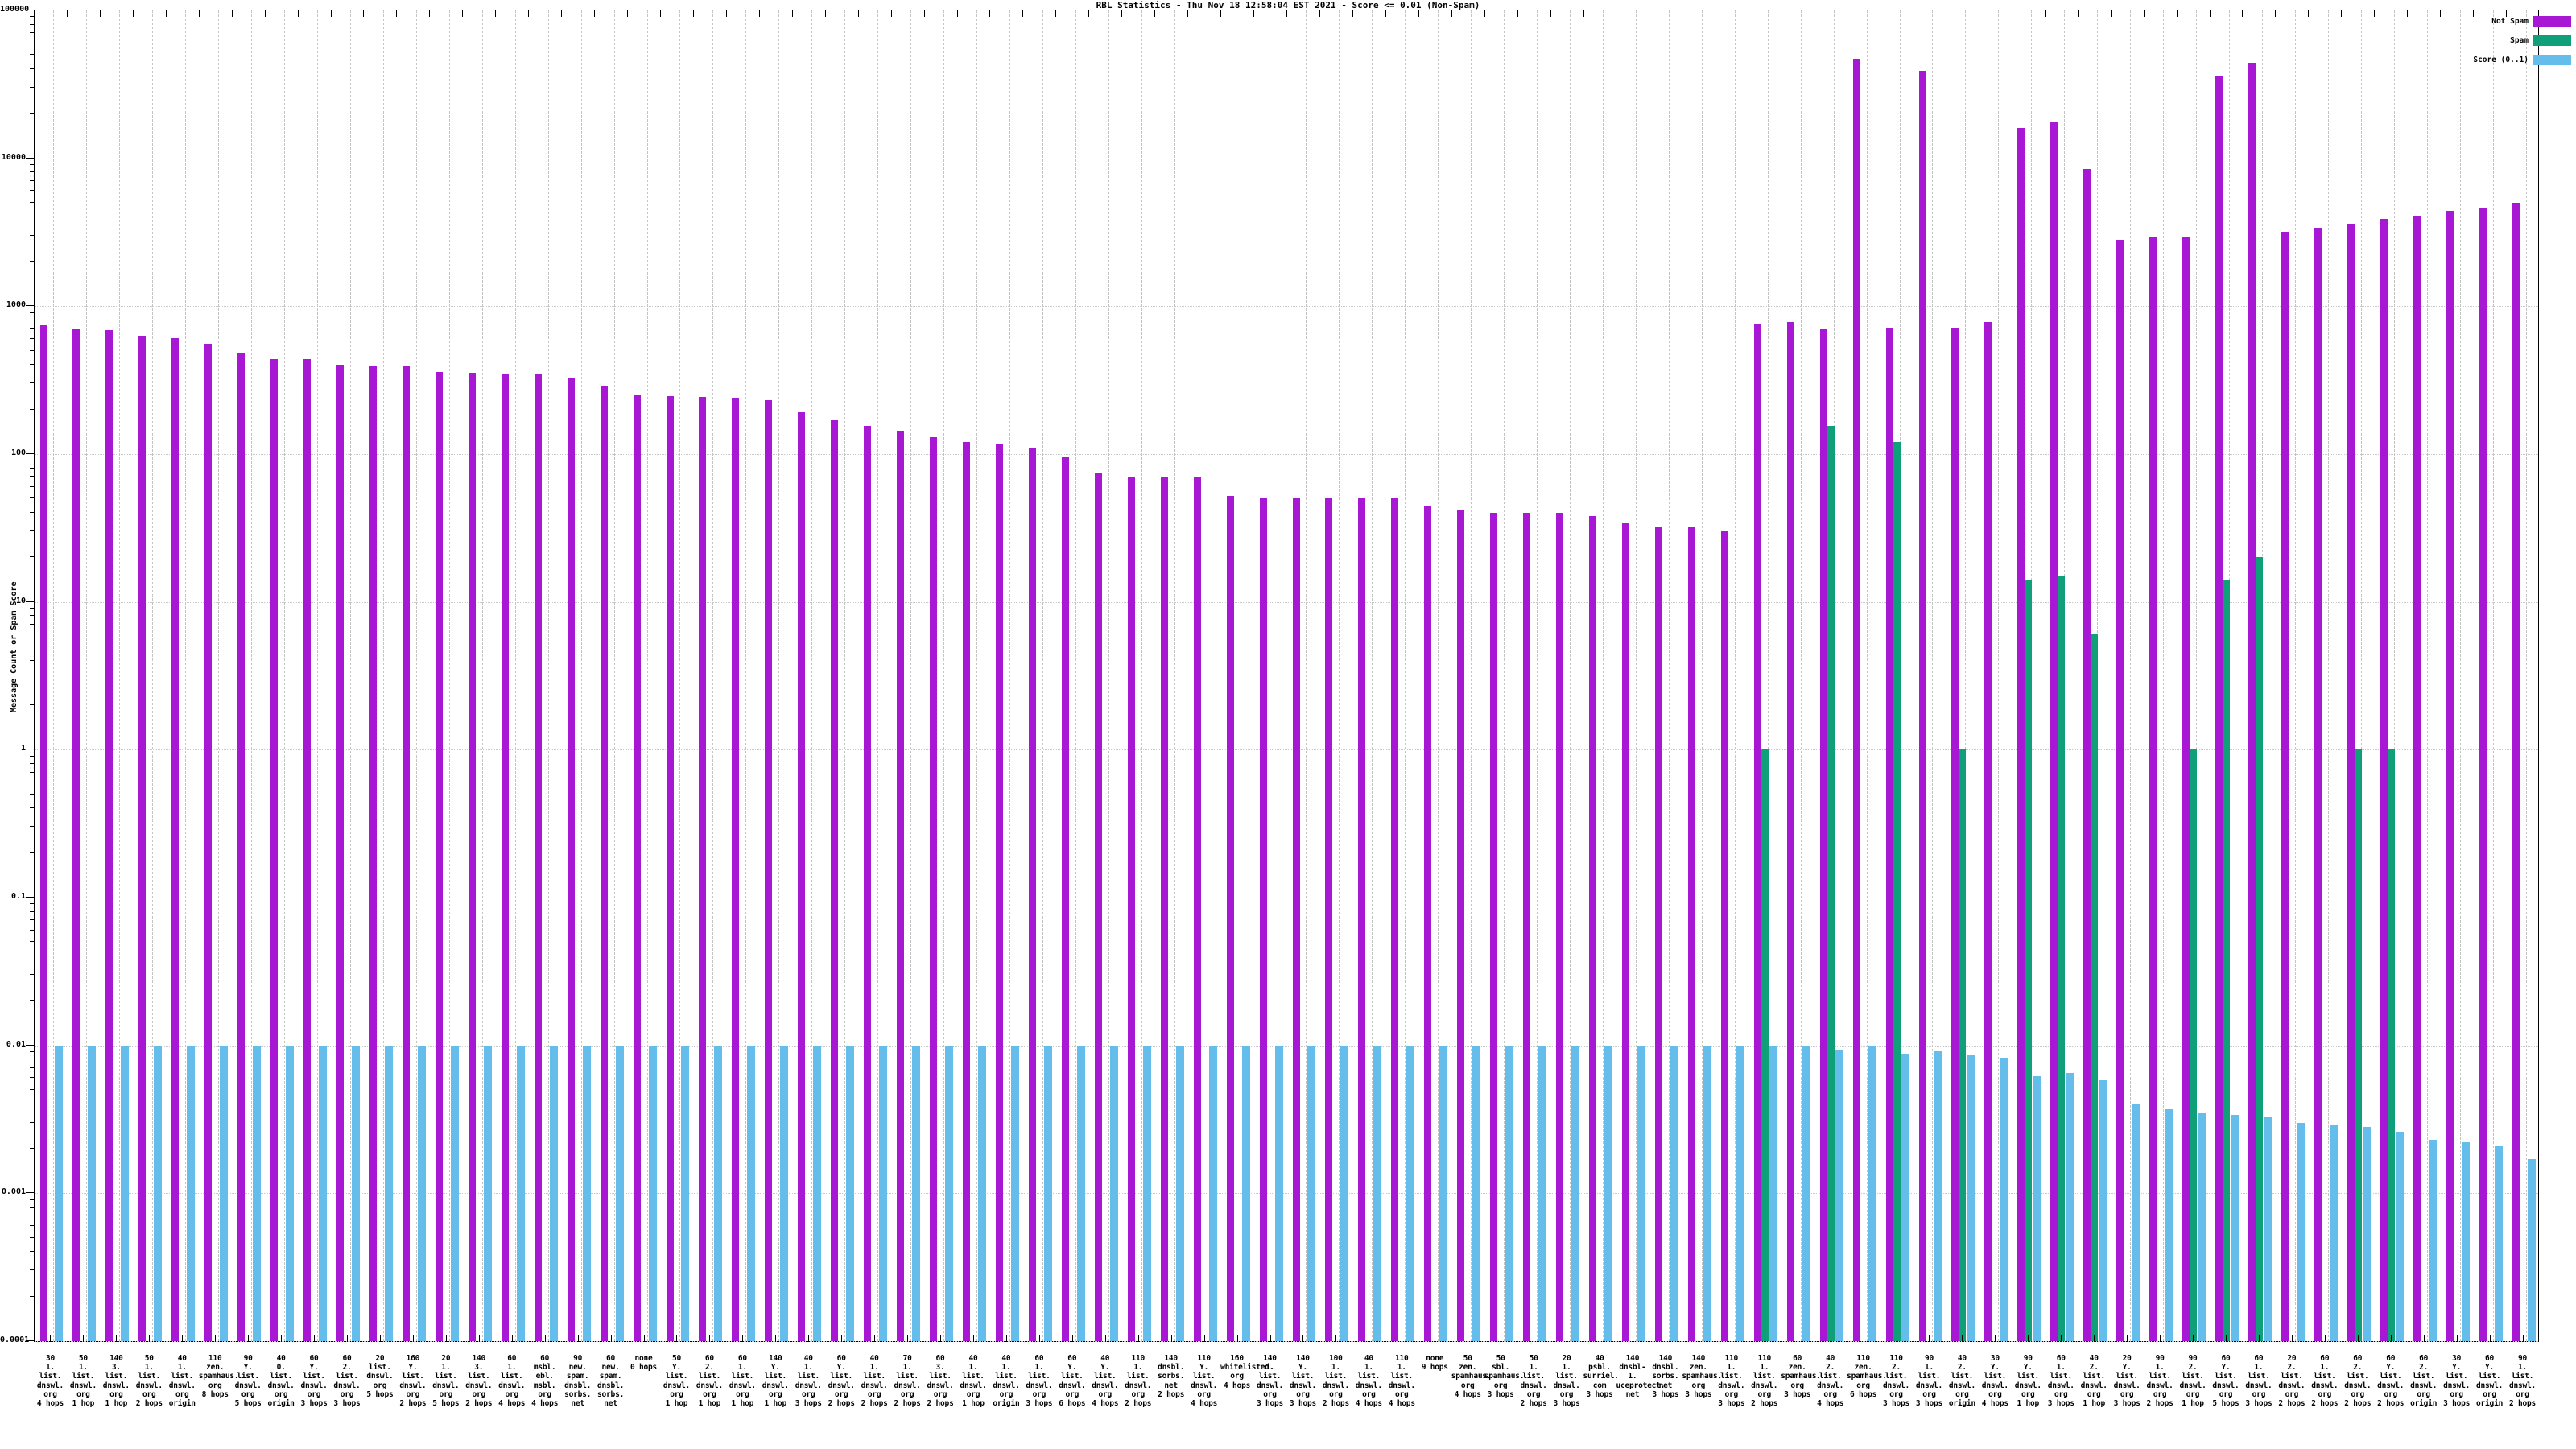  I want to click on x-axis-label: 50 1. list. dnswl. org 2 hops, so click(149, 1381).